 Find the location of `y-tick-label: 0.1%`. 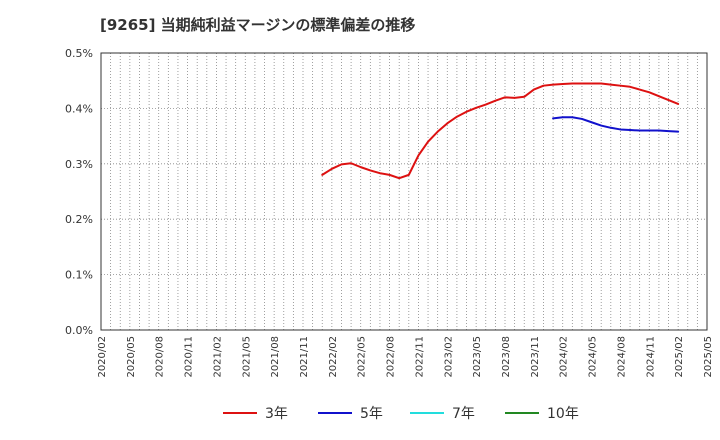

y-tick-label: 0.1% is located at coordinates (79, 275).